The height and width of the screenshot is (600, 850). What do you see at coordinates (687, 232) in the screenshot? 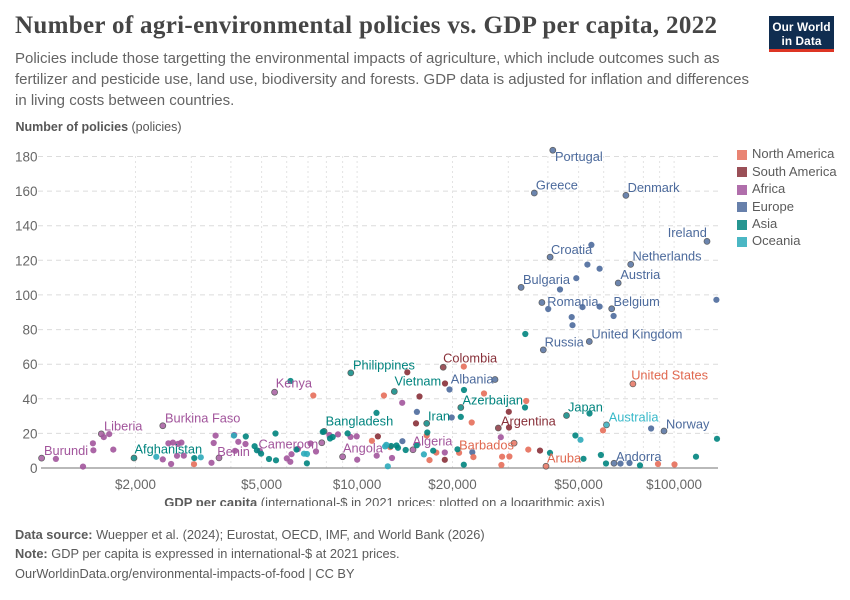
I see `svg-text: Ireland` at bounding box center [687, 232].